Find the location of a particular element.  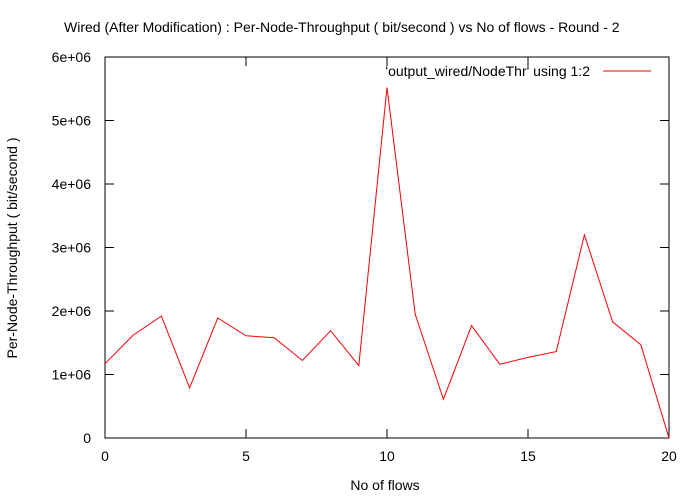

legend: 'output_wired/NodeThr' using 1:2 is located at coordinates (518, 71).